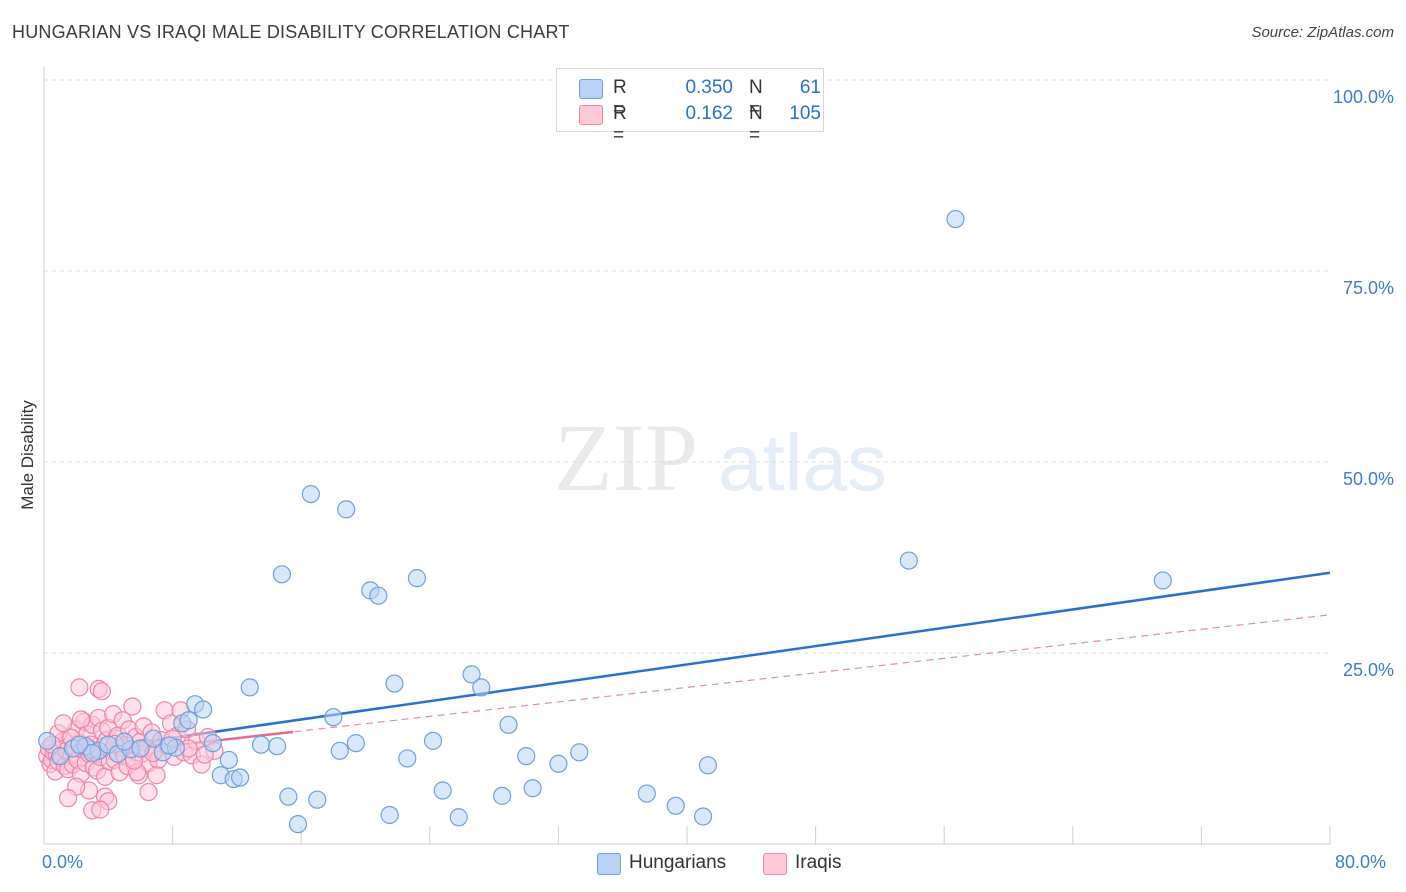 Image resolution: width=1406 pixels, height=892 pixels. What do you see at coordinates (1368, 288) in the screenshot?
I see `y-tick-label-75: 75.0%` at bounding box center [1368, 288].